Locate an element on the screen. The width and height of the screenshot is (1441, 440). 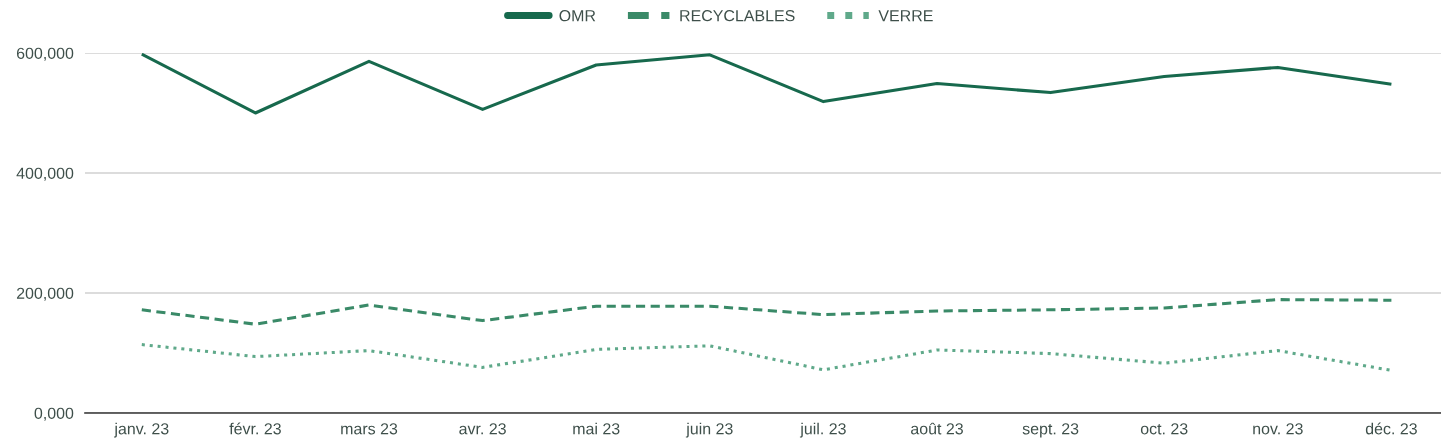
x-tick-label: juil. 23 is located at coordinates (822, 430).